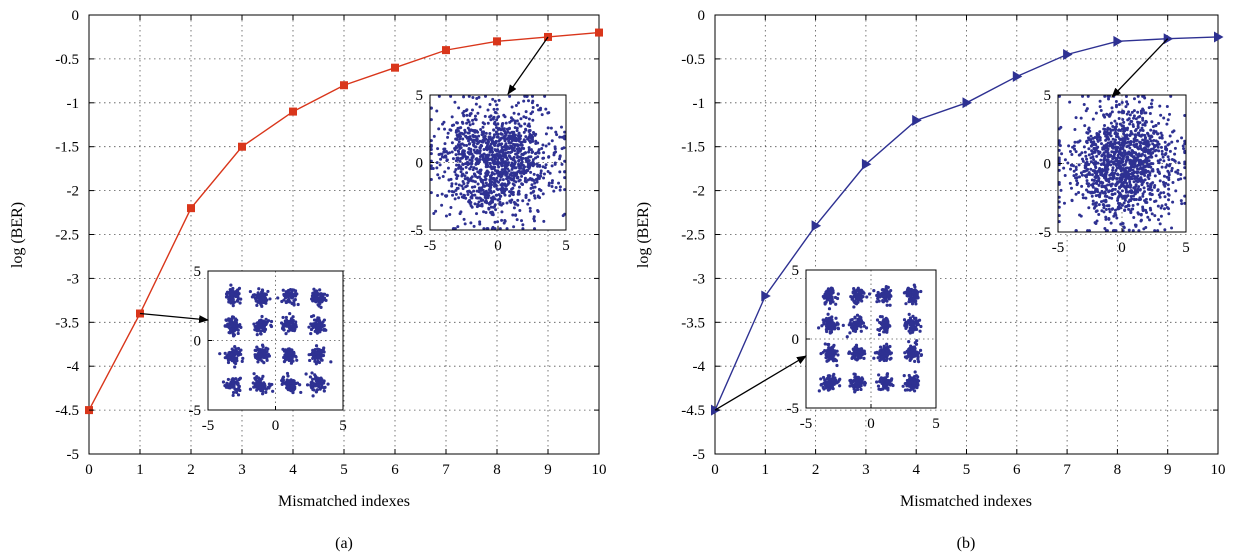 This screenshot has width=1242, height=557. What do you see at coordinates (936, 424) in the screenshot?
I see `inset-x-tick-label: 5` at bounding box center [936, 424].